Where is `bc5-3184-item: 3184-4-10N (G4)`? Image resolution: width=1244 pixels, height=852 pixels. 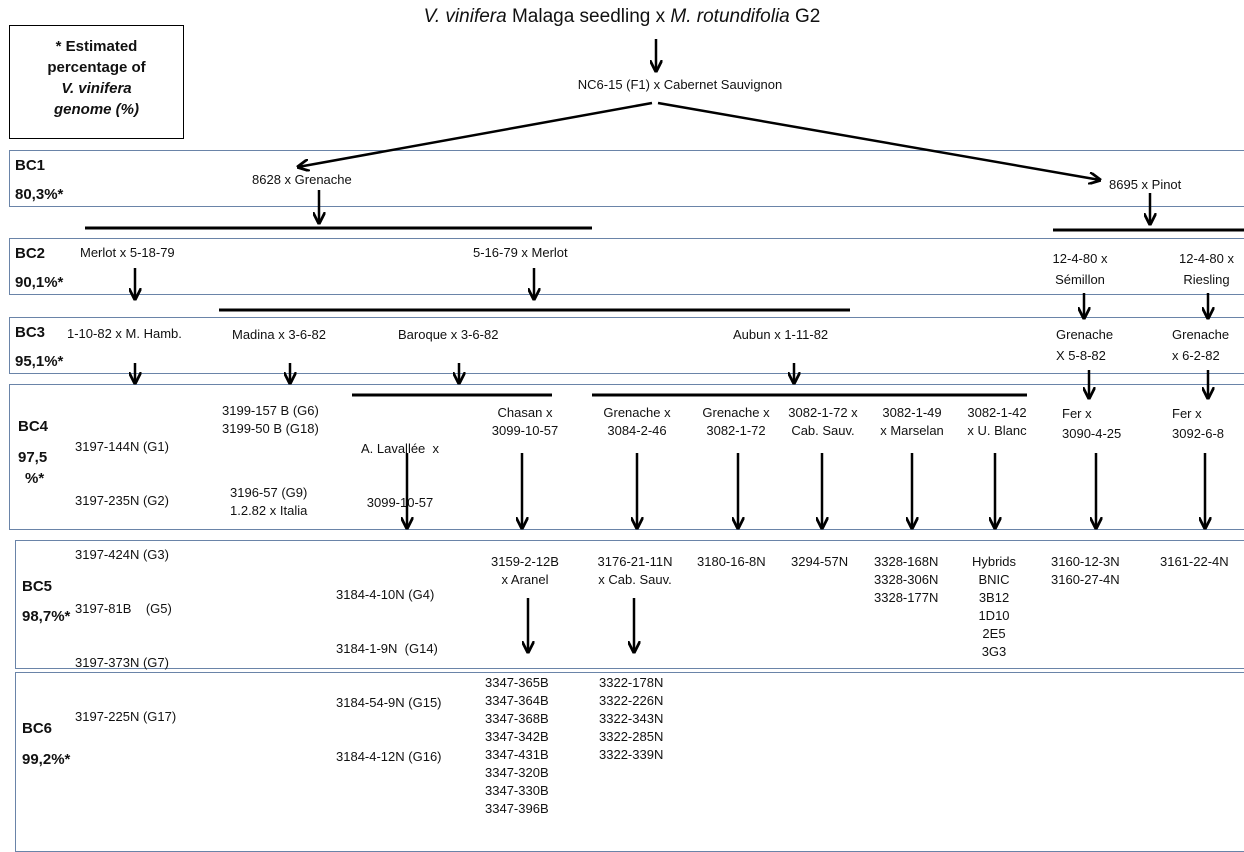 bc5-3184-item: 3184-4-10N (G4) is located at coordinates (385, 594).